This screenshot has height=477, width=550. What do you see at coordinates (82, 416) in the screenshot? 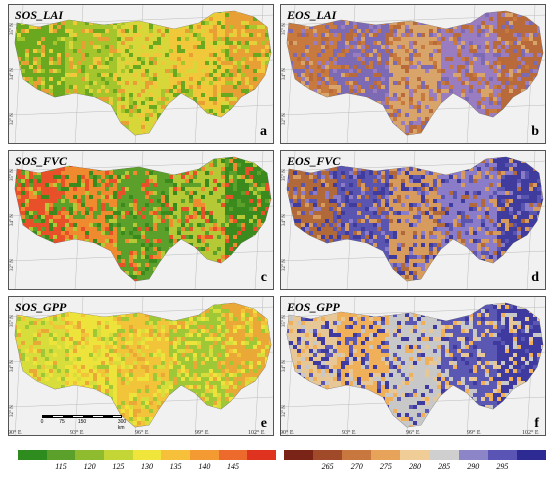
I see `scale-bar-graphic` at bounding box center [82, 416].